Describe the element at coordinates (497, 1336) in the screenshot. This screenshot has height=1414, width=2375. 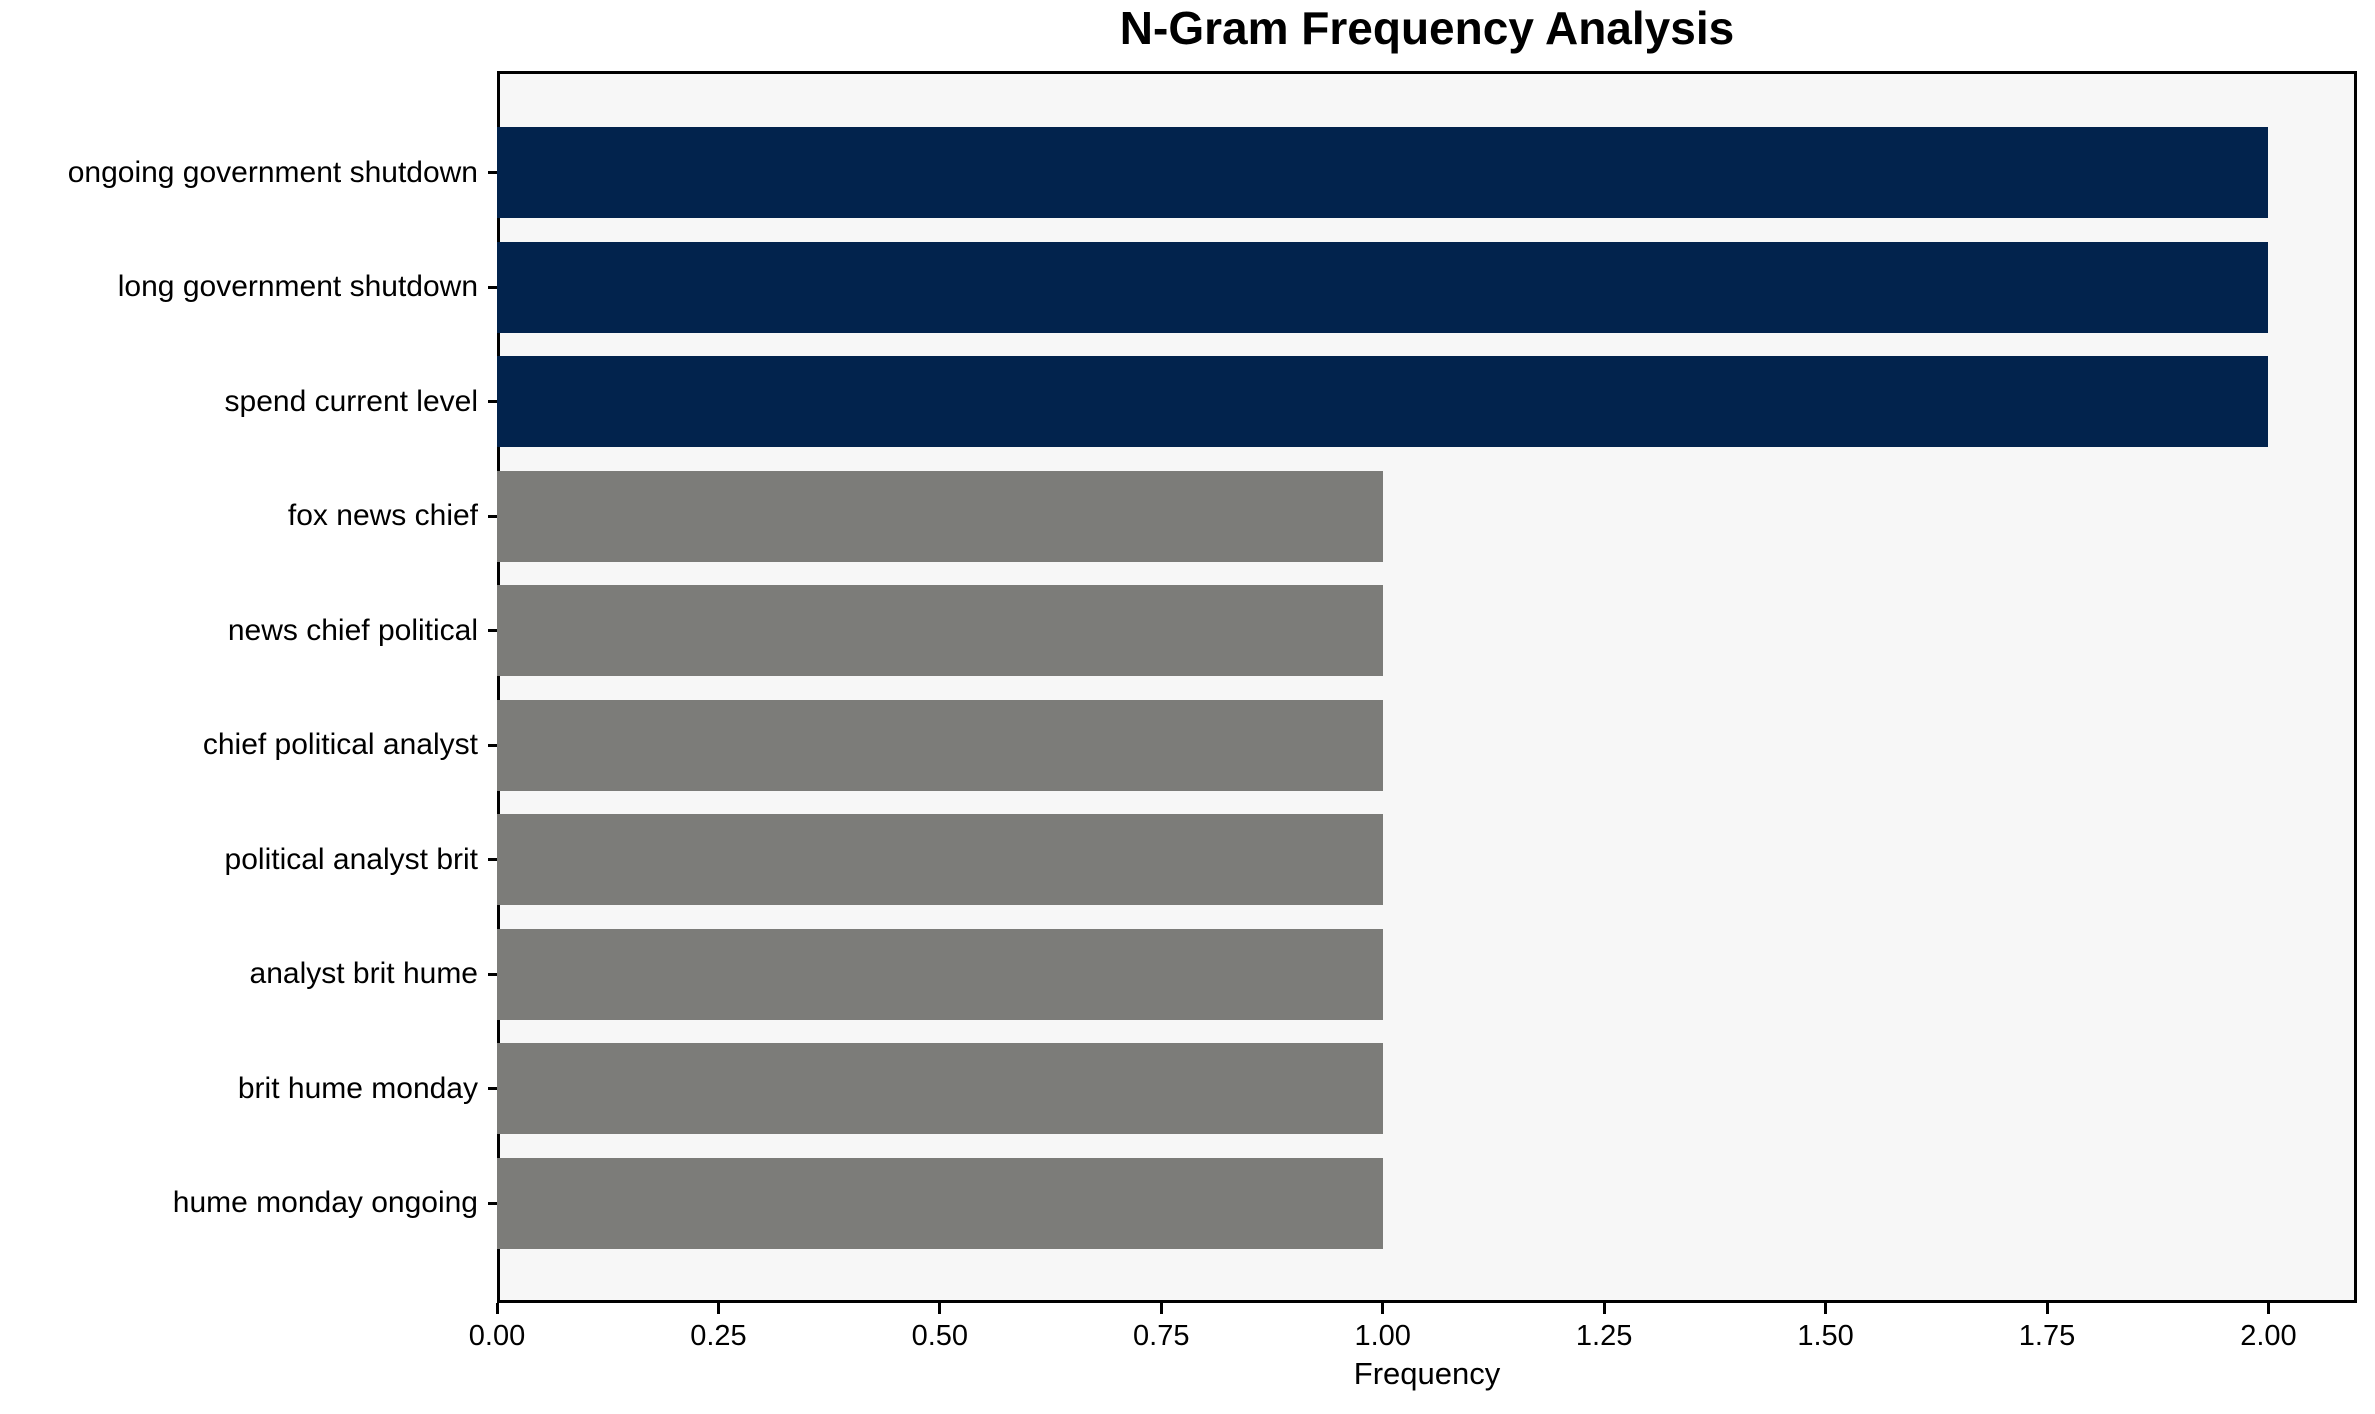
I see `x-tick-label: 0.00` at that location.